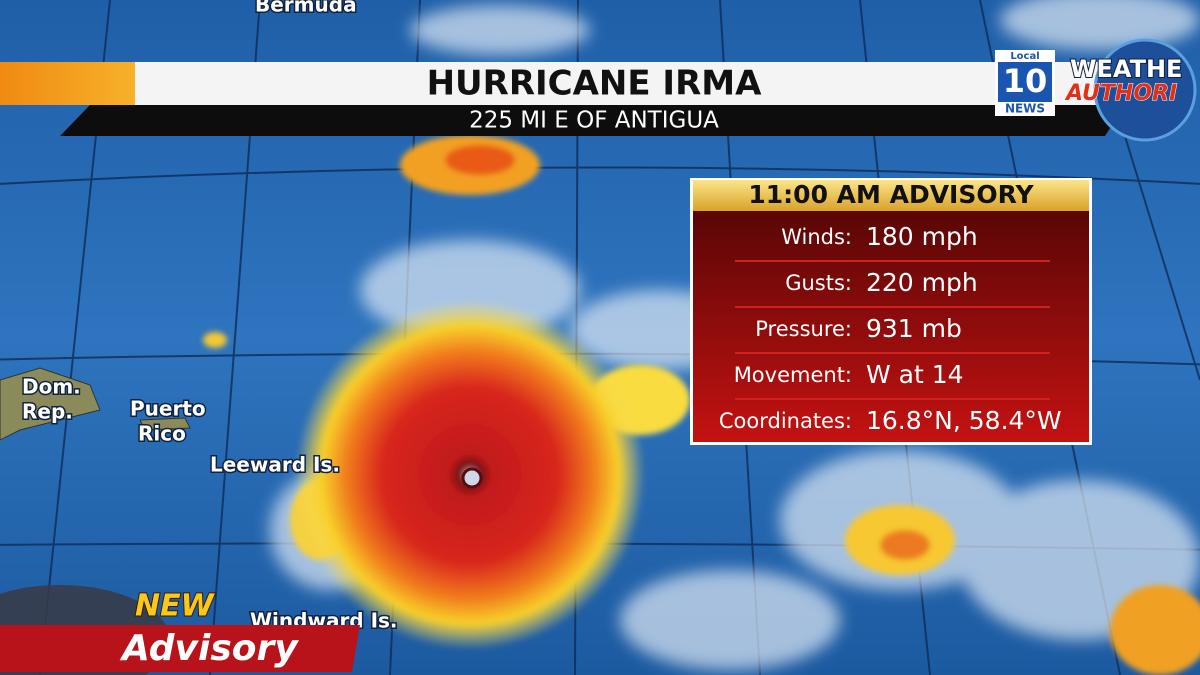 The width and height of the screenshot is (1200, 675). I want to click on advisory-label: Gusts:, so click(818, 283).